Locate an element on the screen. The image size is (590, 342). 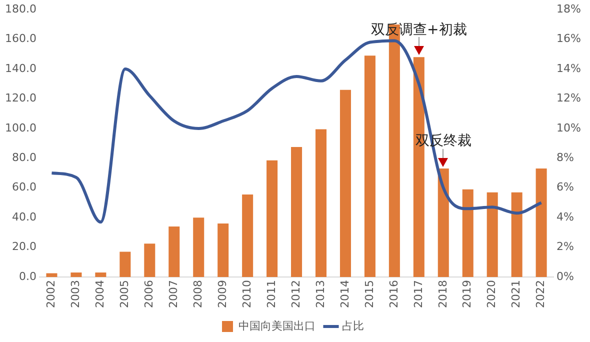
x-tick-label: 2022 is located at coordinates (541, 294).